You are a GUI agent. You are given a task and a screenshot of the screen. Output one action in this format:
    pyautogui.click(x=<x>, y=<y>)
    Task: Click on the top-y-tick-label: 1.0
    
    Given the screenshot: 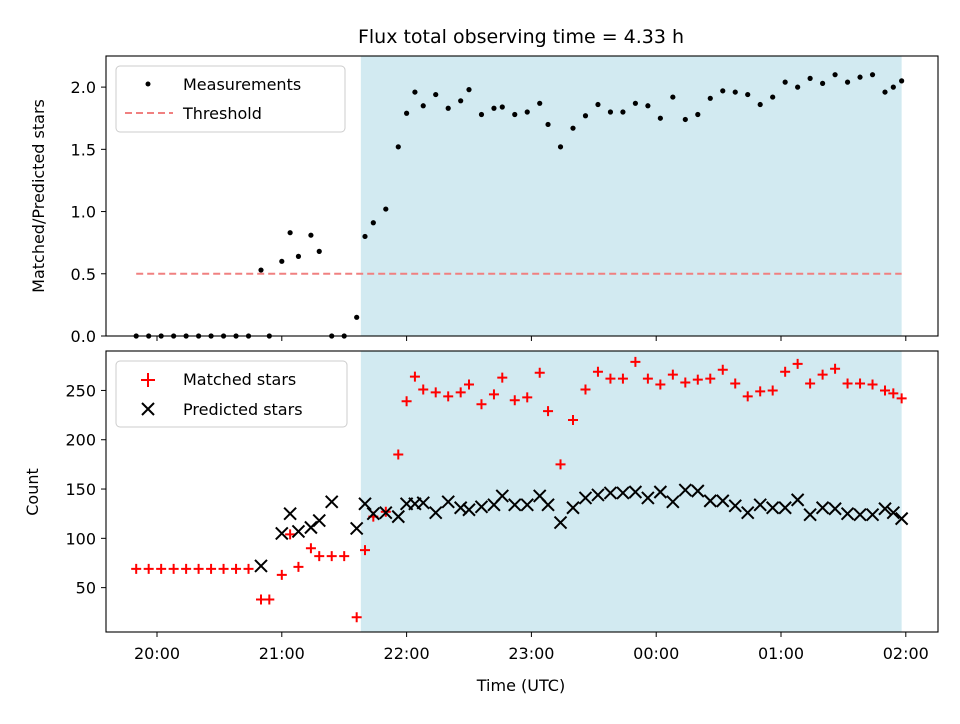 What is the action you would take?
    pyautogui.click(x=83, y=212)
    